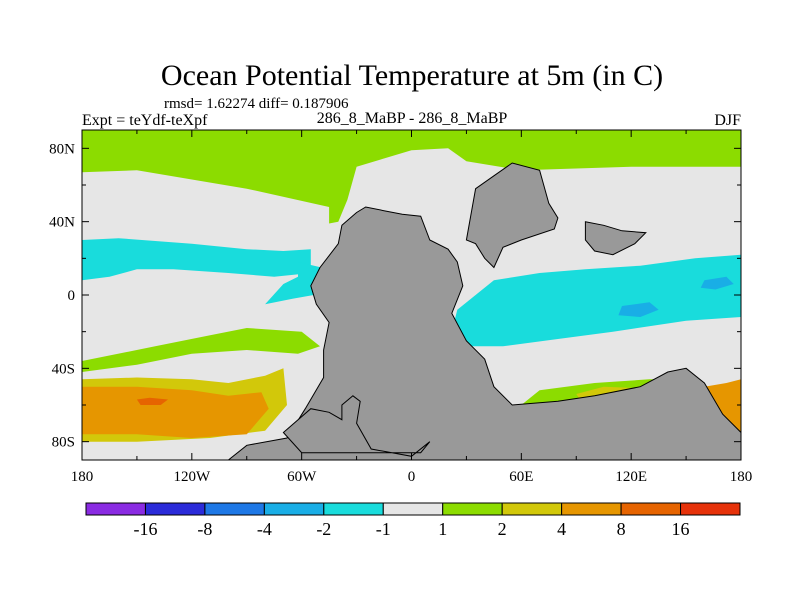  I want to click on land-weddell-ridge, so click(356, 426).